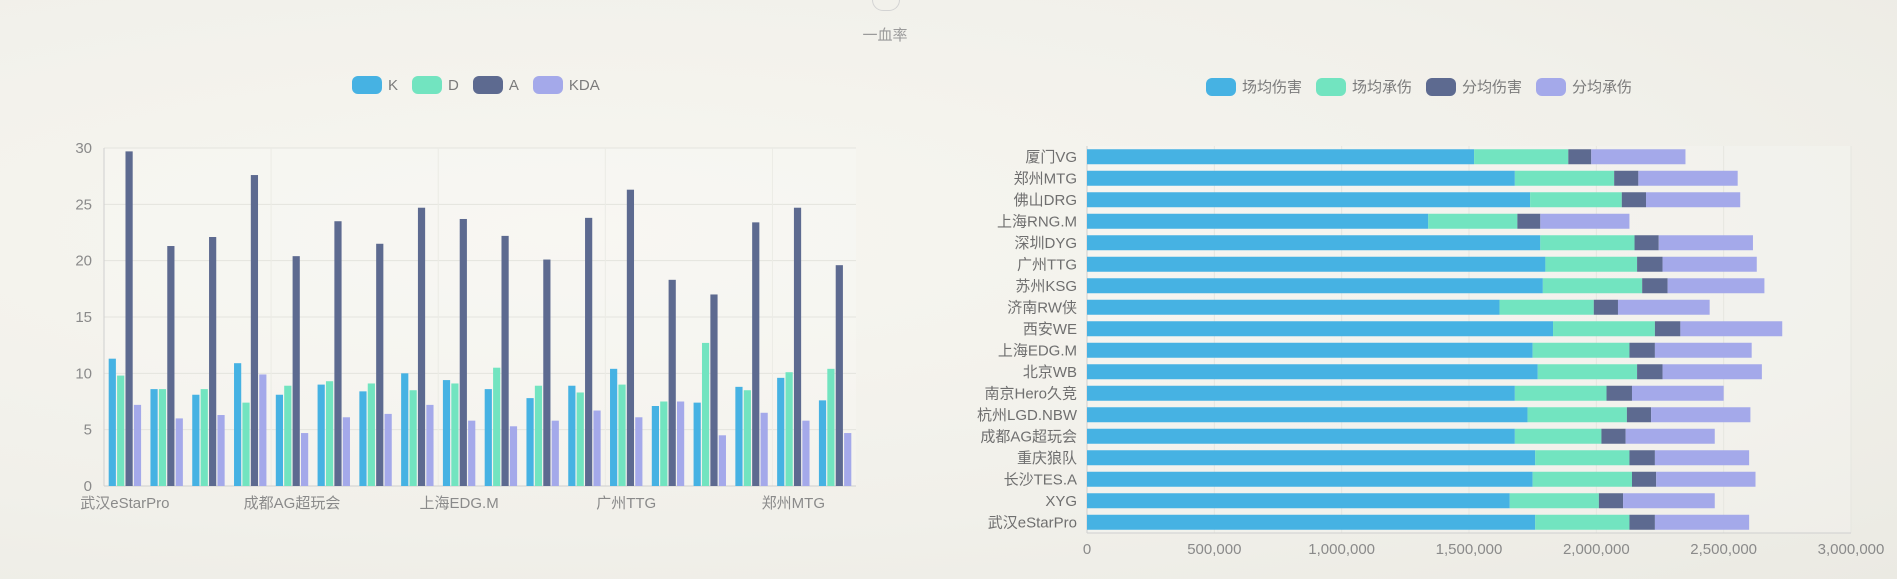 This screenshot has width=1897, height=579. I want to click on y-tick-label: 杭州LGD.NBW, so click(1027, 415).